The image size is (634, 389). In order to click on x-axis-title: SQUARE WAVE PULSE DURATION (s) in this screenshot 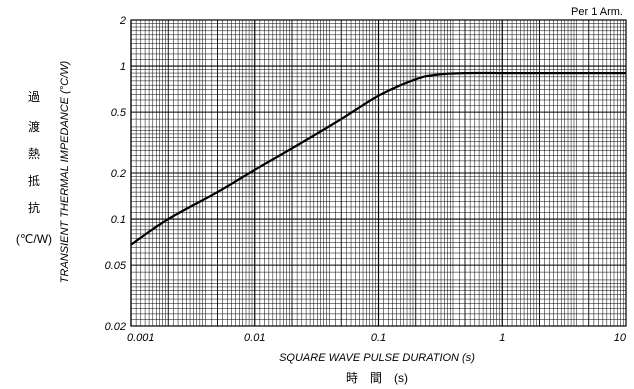, I will do `click(377, 358)`.